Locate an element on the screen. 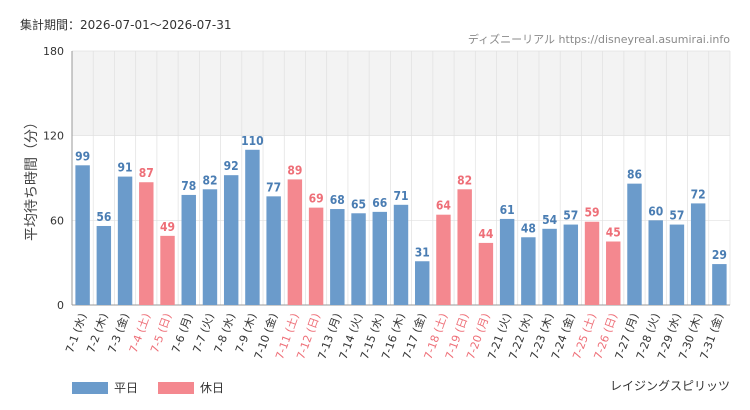  bar-value-label: 72 is located at coordinates (698, 194).